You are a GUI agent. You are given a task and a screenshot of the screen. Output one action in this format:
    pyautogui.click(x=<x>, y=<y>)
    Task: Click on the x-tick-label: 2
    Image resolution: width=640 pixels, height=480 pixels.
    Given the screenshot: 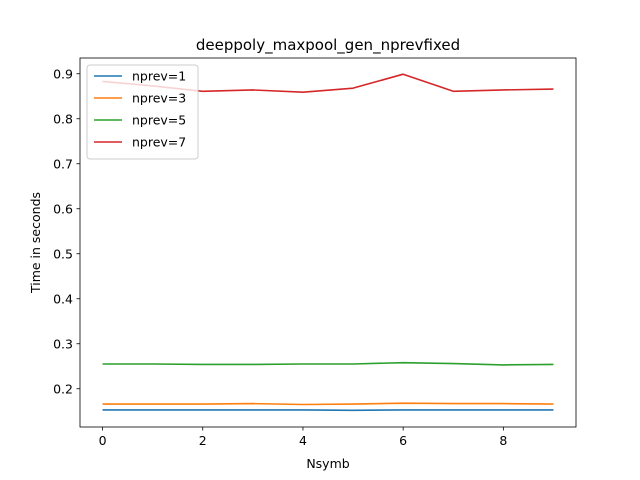 What is the action you would take?
    pyautogui.click(x=203, y=440)
    